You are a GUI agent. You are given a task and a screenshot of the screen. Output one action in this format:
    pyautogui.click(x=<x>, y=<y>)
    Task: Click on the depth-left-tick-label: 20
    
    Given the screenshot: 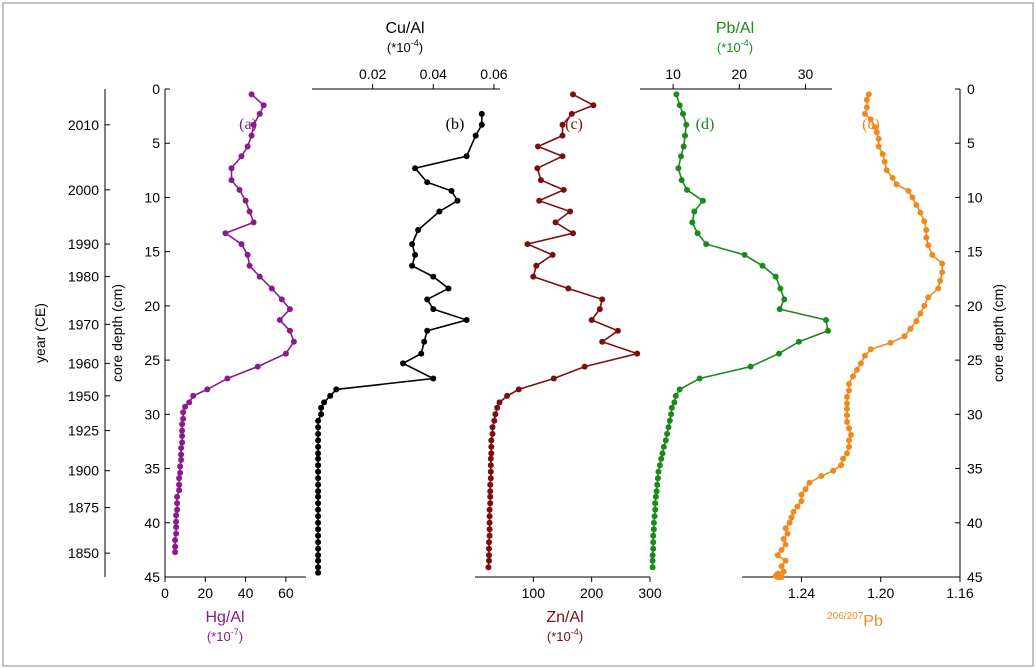 What is the action you would take?
    pyautogui.click(x=152, y=306)
    